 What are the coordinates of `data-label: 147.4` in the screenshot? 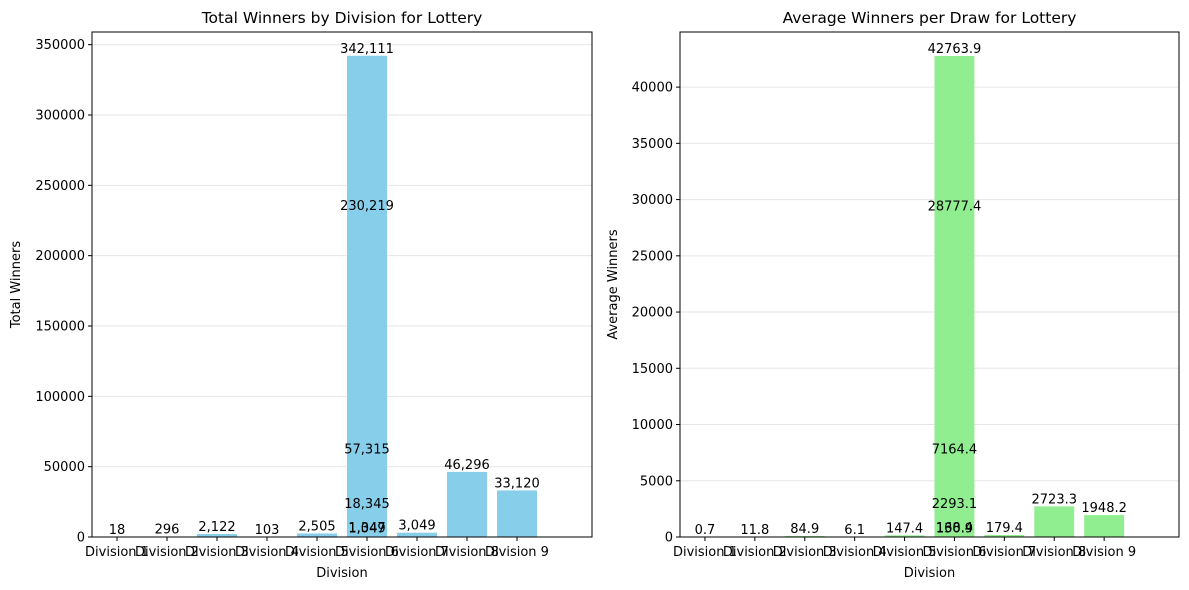 It's located at (904, 528).